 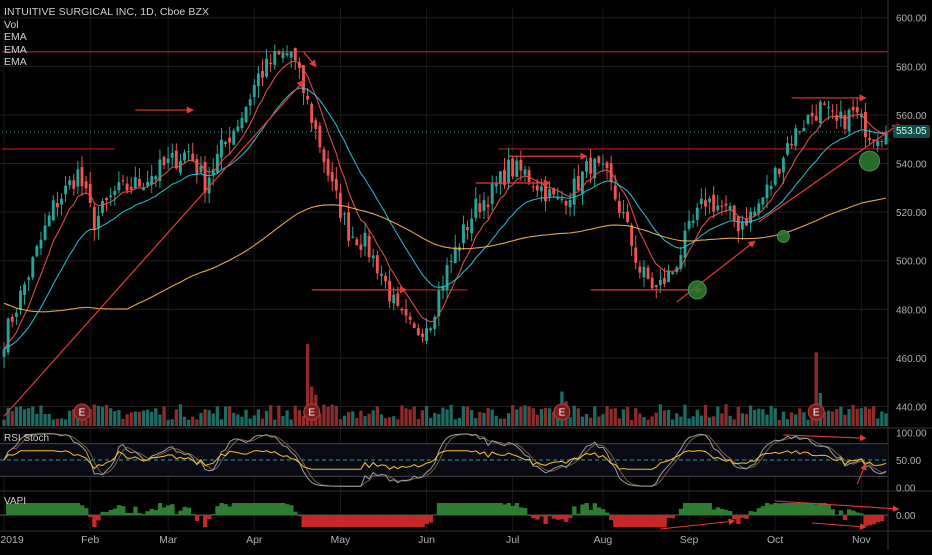 I want to click on vapi-pane-label: VAPI, so click(x=15, y=501).